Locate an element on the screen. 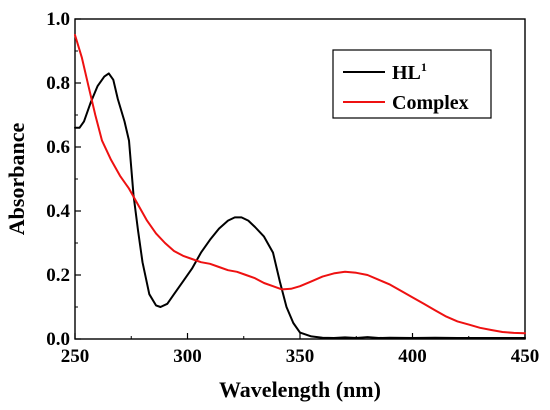 This screenshot has width=550, height=410. y-tick-label: 1.0 is located at coordinates (58, 19).